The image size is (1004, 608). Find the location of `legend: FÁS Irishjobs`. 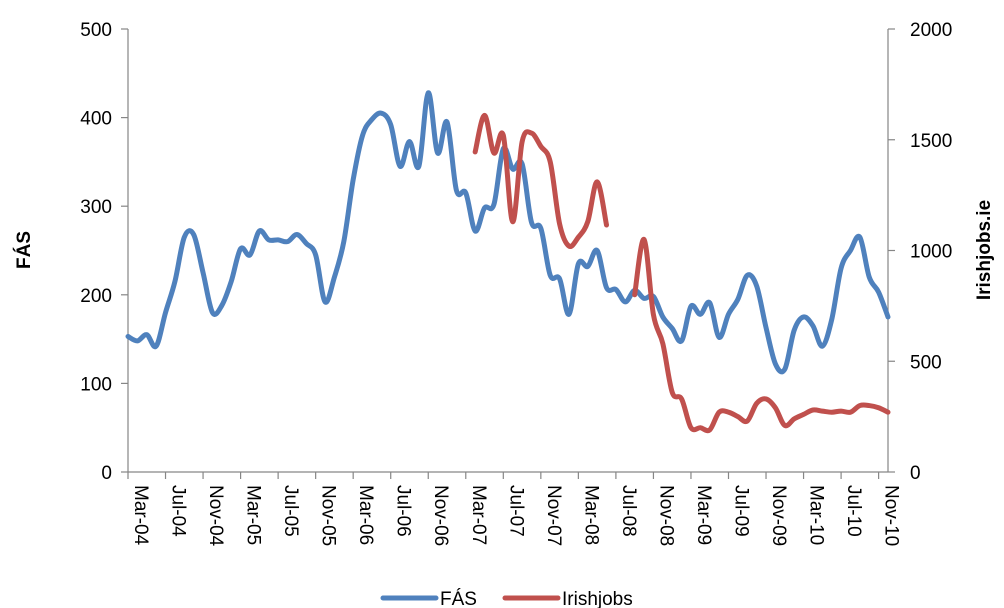

legend: FÁS Irishjobs is located at coordinates (506, 598).